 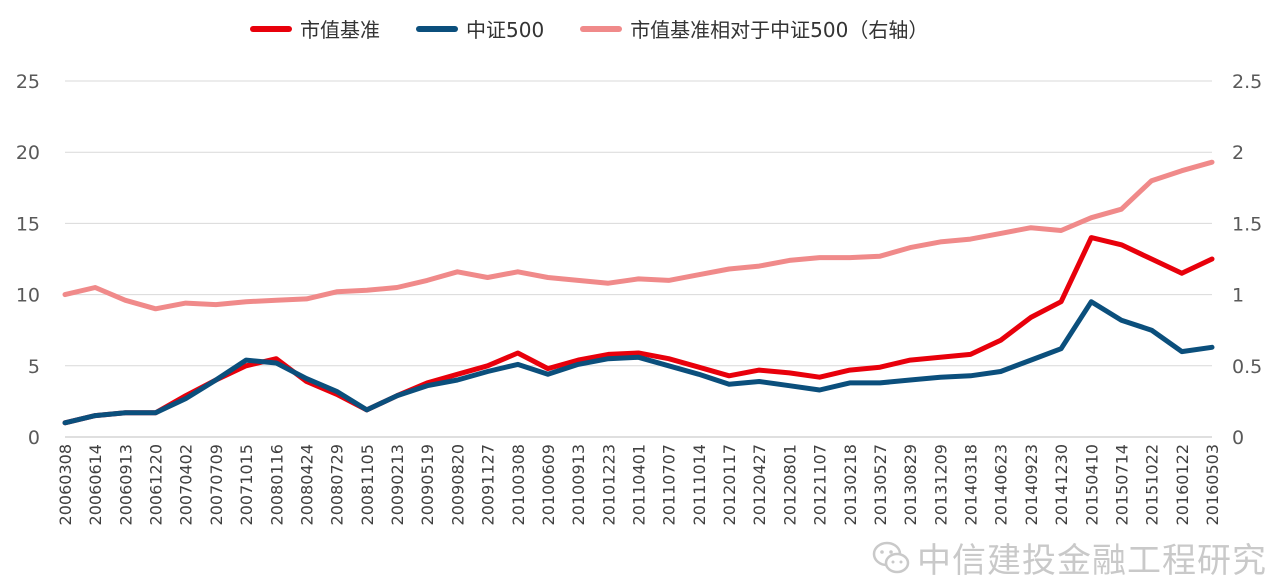 I want to click on y-left-tick-label: 0, so click(x=34, y=438).